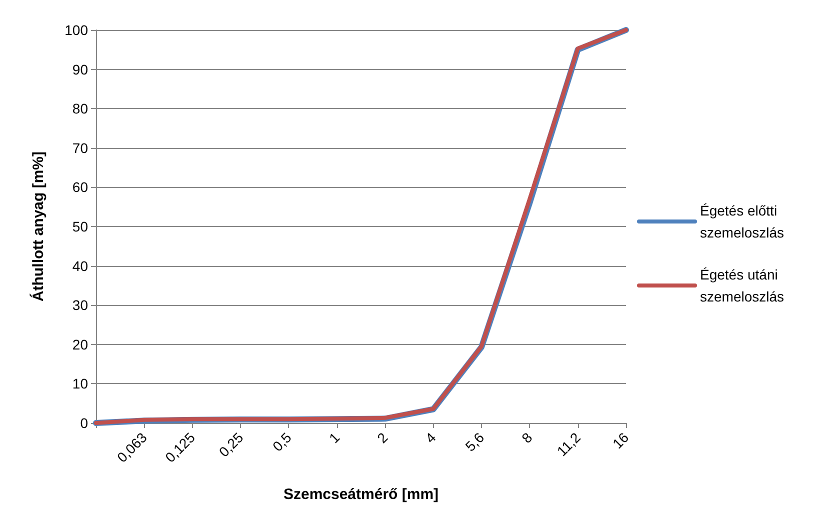  What do you see at coordinates (80, 69) in the screenshot?
I see `y-tick-label: 90` at bounding box center [80, 69].